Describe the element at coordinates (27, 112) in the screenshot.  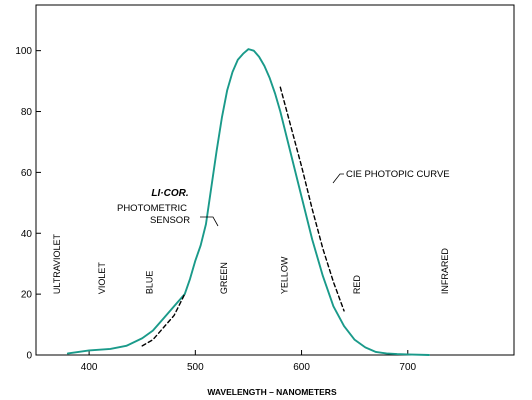
I see `y-tick-label: 80` at that location.